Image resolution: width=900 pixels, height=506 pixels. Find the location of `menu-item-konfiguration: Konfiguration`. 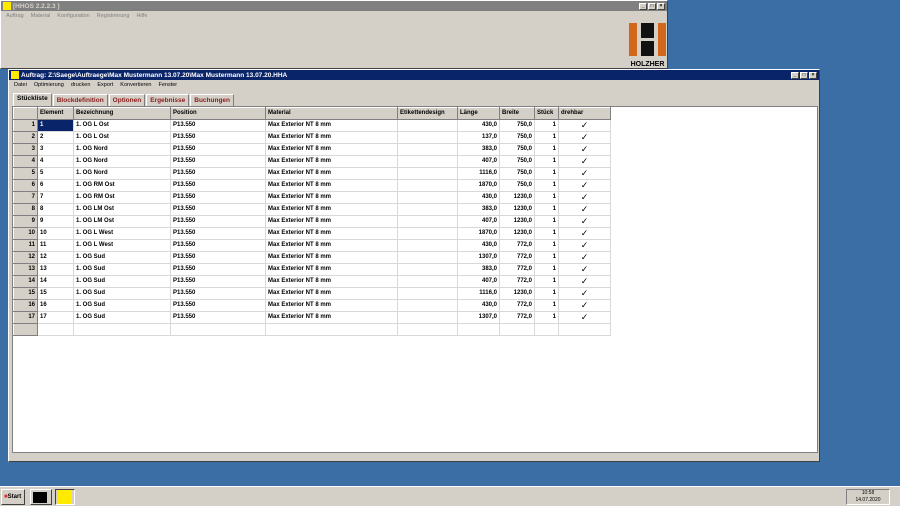

menu-item-konfiguration: Konfiguration is located at coordinates (73, 16).